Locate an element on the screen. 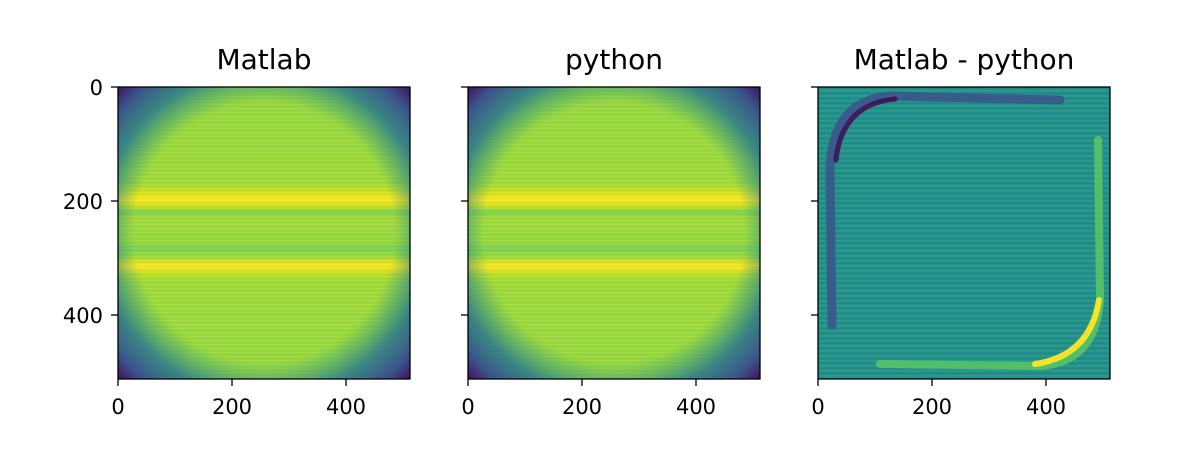  panel-title: Matlab - python is located at coordinates (964, 59).